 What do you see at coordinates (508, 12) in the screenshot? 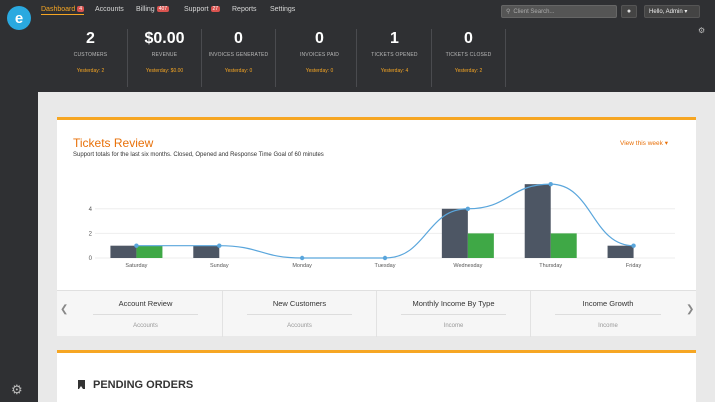
I see `search-icon: ⚲` at bounding box center [508, 12].